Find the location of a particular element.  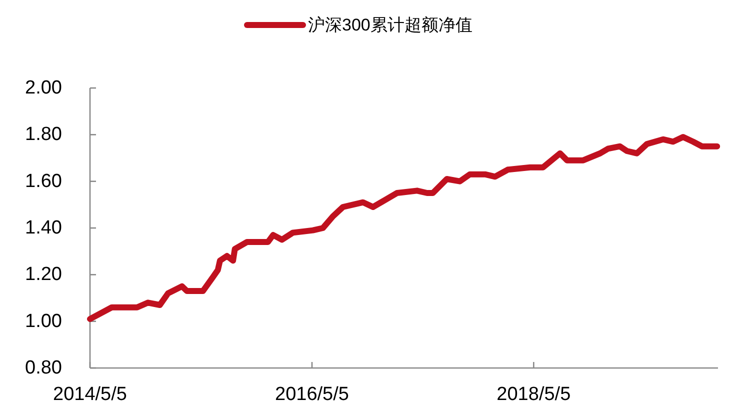

y-tick-label: 1.00 is located at coordinates (43, 321).